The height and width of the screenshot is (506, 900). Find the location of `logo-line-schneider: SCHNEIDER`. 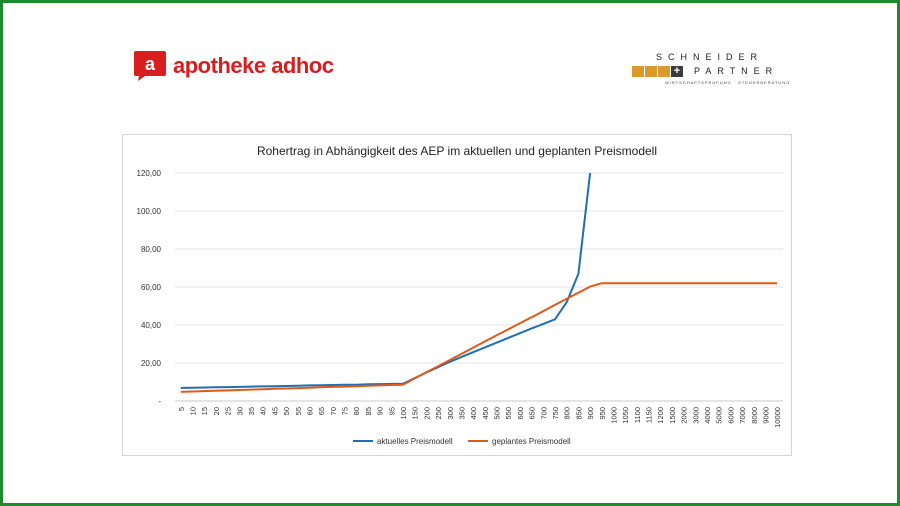

logo-line-schneider: SCHNEIDER is located at coordinates (710, 57).